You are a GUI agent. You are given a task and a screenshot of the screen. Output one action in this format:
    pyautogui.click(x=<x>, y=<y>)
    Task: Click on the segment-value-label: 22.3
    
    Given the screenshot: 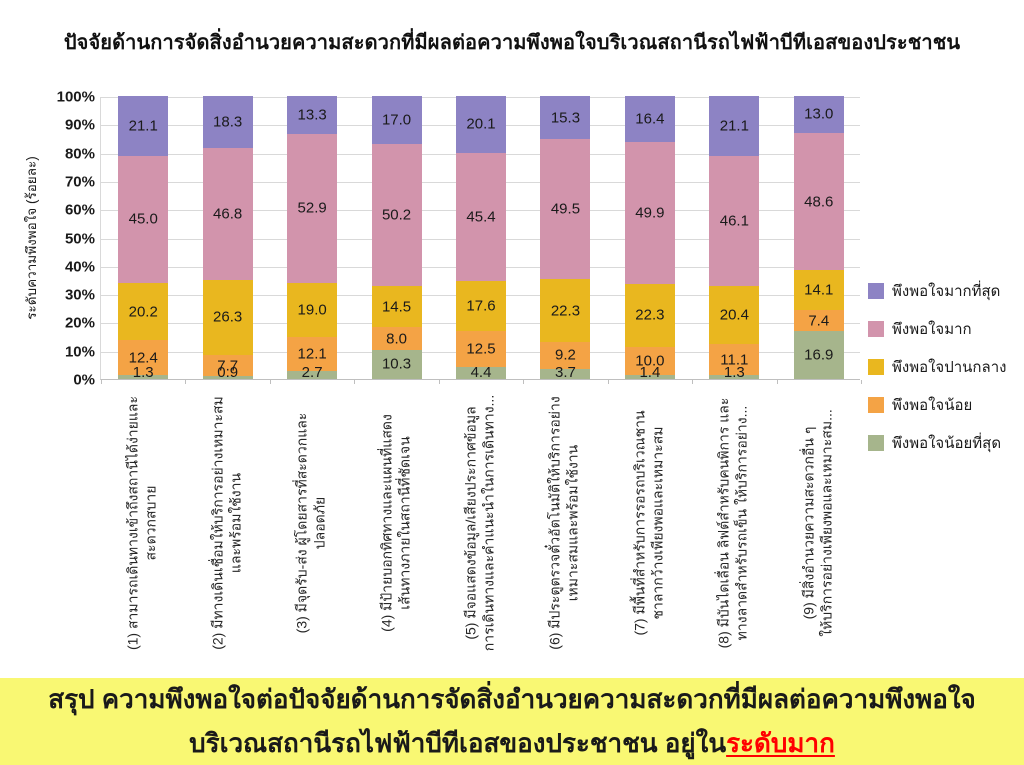 What is the action you would take?
    pyautogui.click(x=650, y=315)
    